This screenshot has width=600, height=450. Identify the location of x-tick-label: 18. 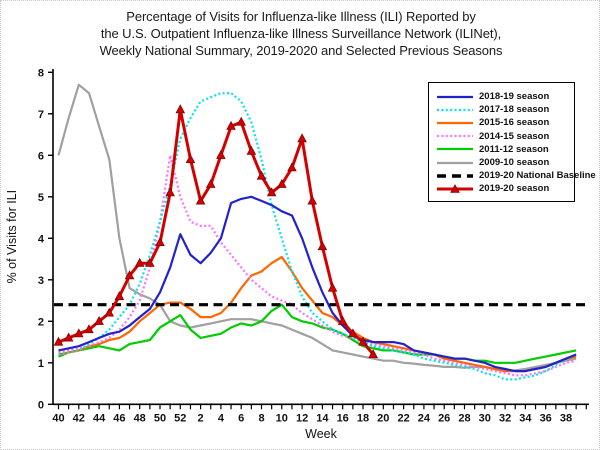
(363, 418).